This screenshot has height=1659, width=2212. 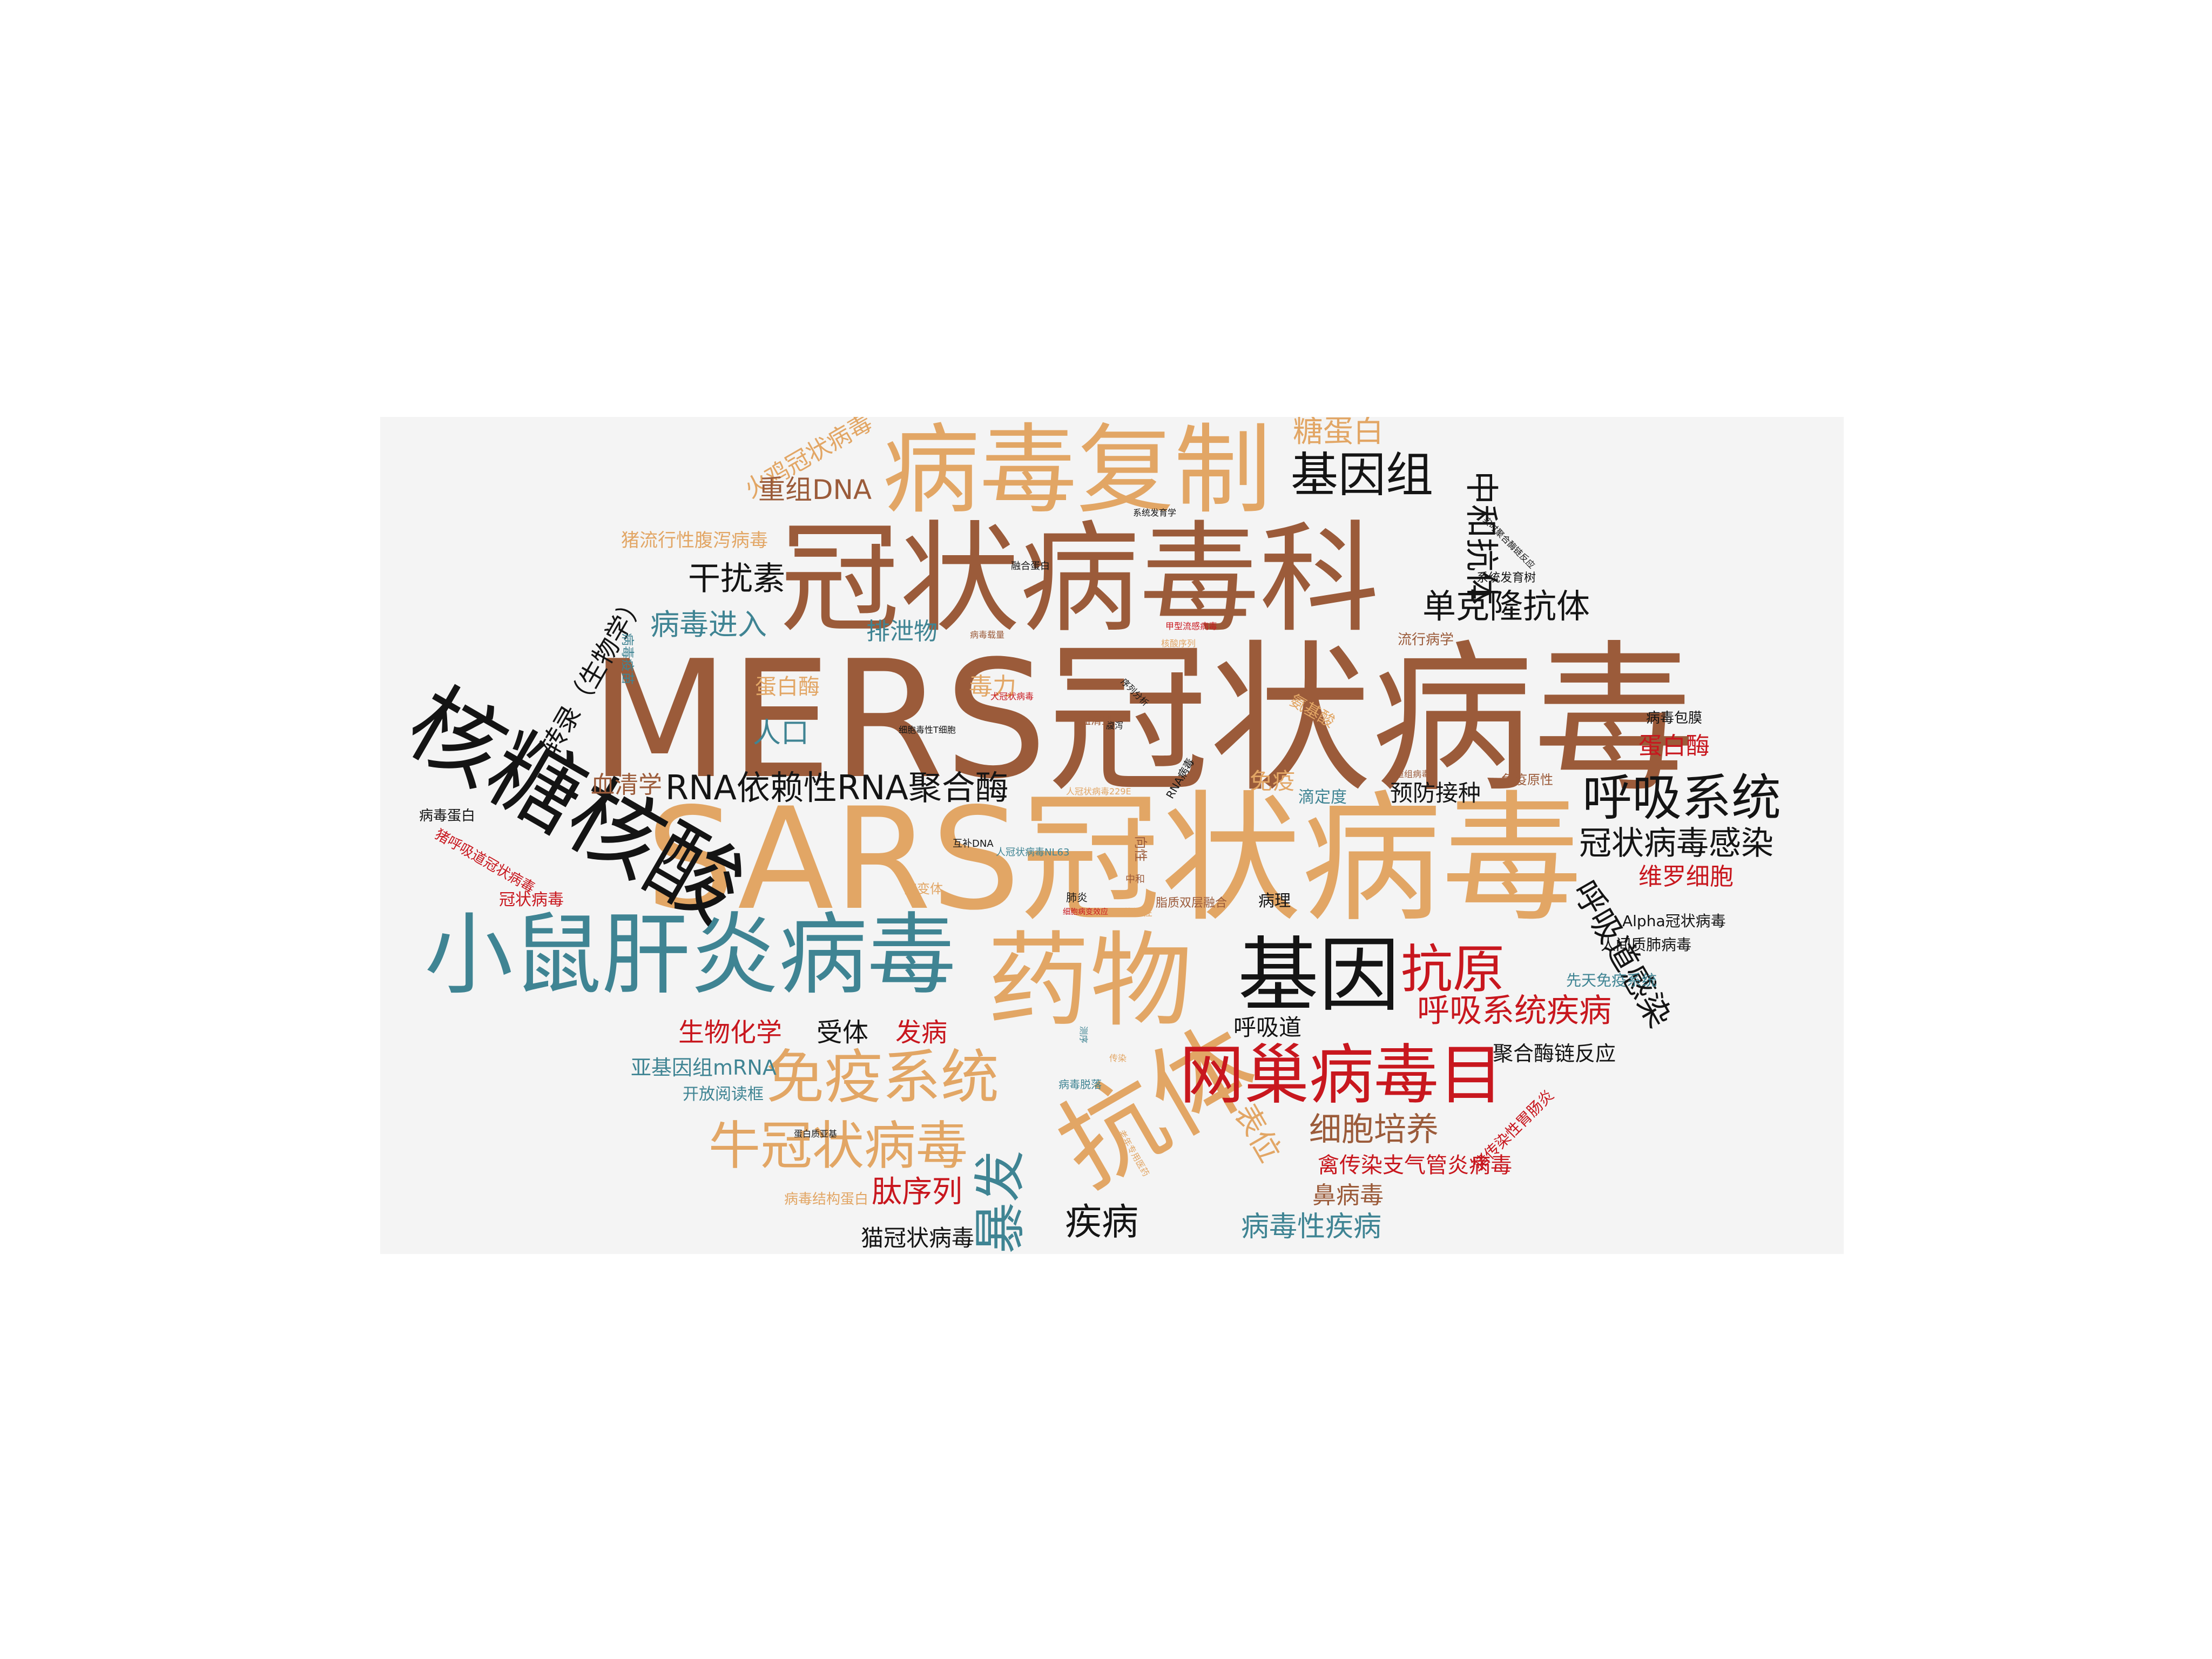 What do you see at coordinates (704, 1068) in the screenshot?
I see `word-sgmrna: 亚基因组mRNA` at bounding box center [704, 1068].